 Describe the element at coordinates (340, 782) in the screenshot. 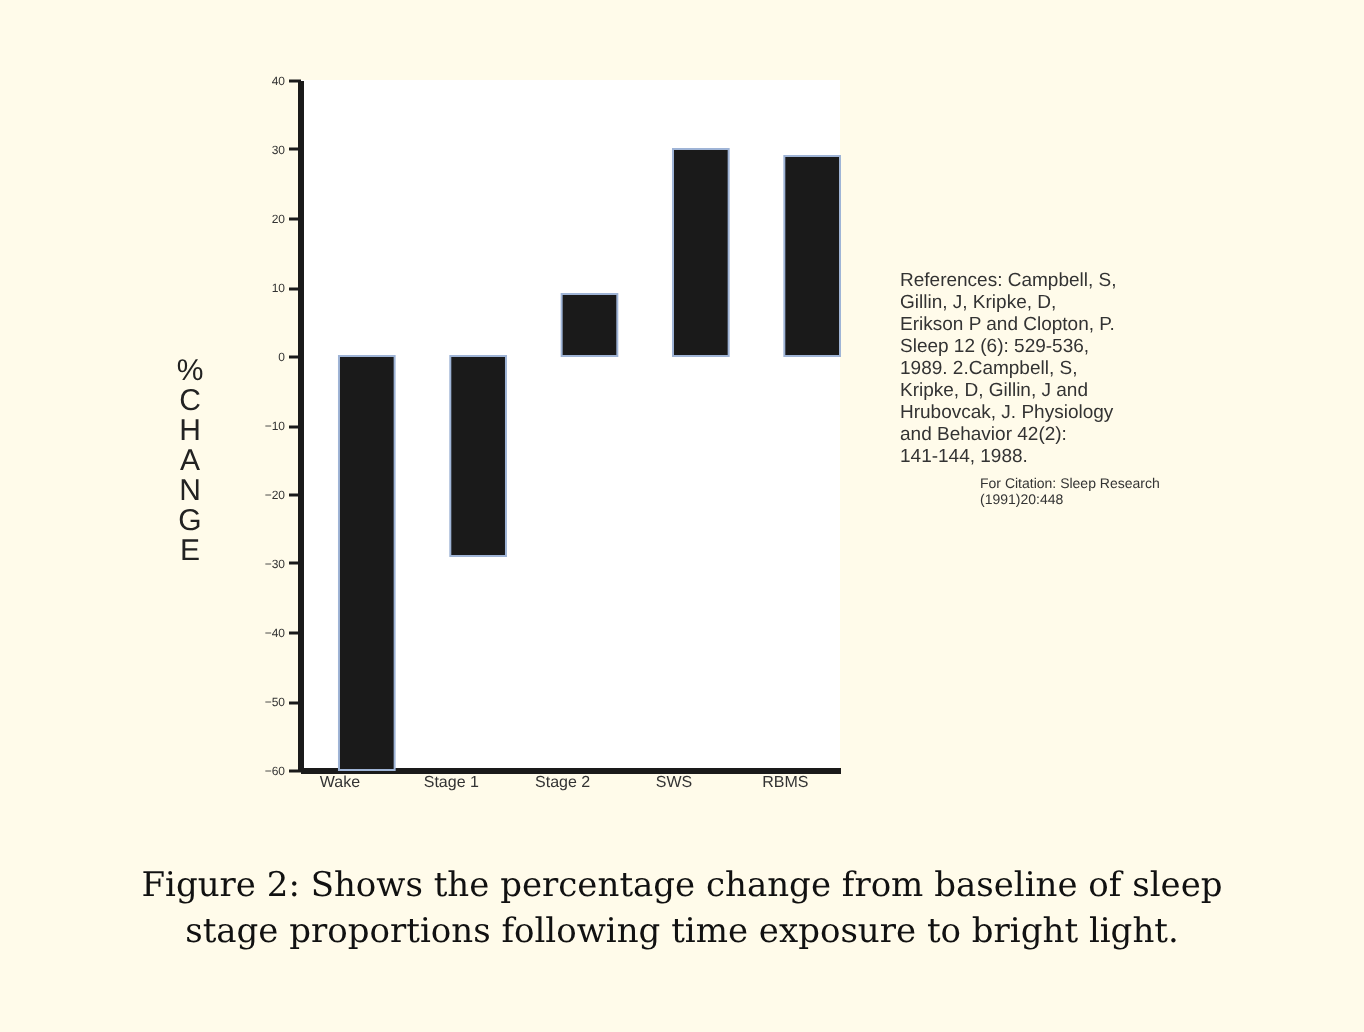

I see `x-tick-label: Wake` at that location.